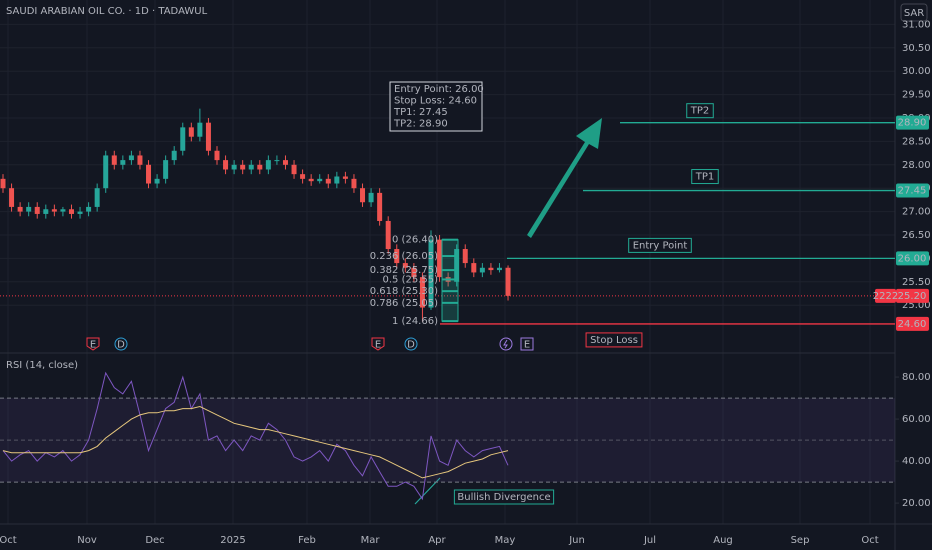 This screenshot has height=550, width=932. I want to click on currency: SAR, so click(914, 13).